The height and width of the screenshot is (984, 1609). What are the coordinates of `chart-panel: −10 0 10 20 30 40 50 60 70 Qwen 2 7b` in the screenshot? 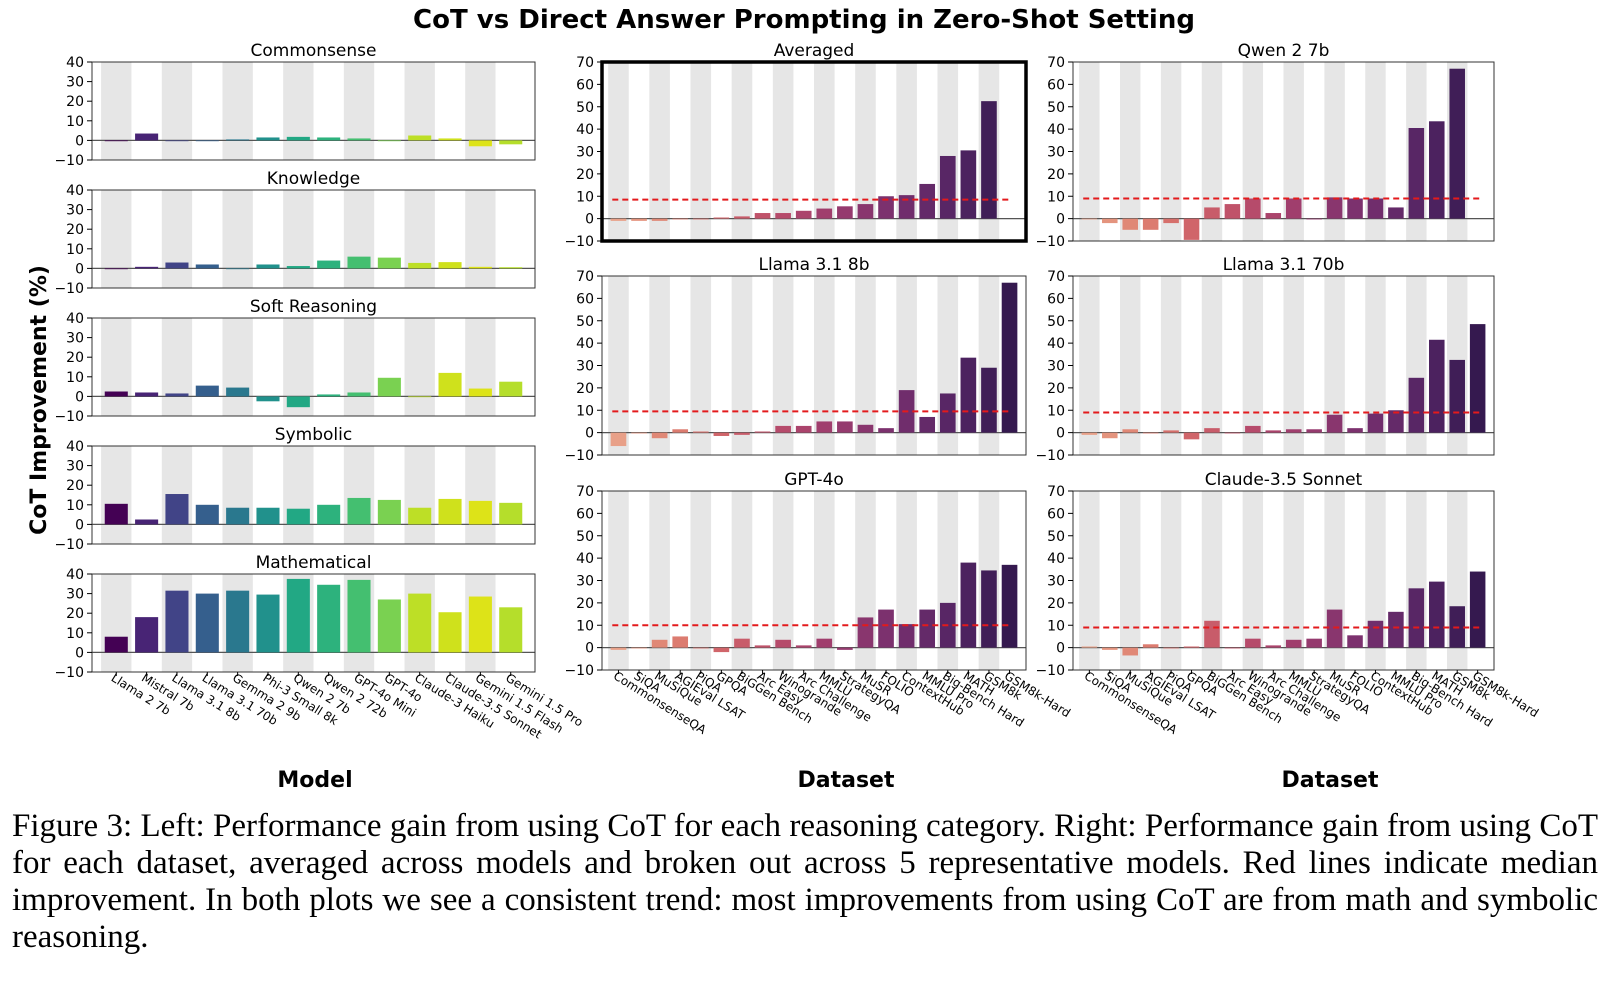 It's located at (1265, 145).